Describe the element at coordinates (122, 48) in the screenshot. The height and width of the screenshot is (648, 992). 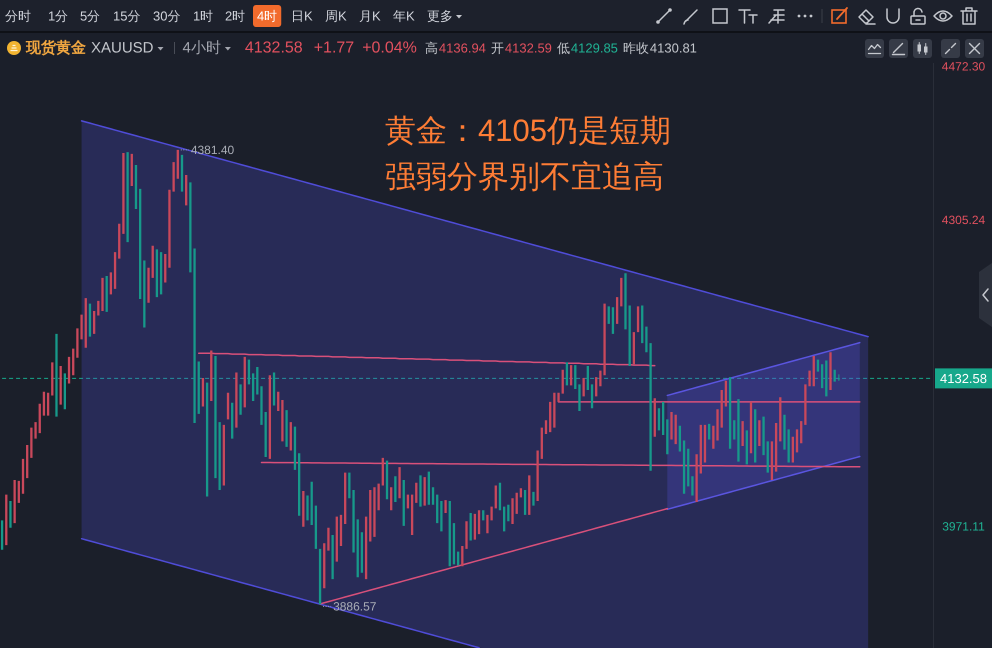
I see `text: XAUUSD` at that location.